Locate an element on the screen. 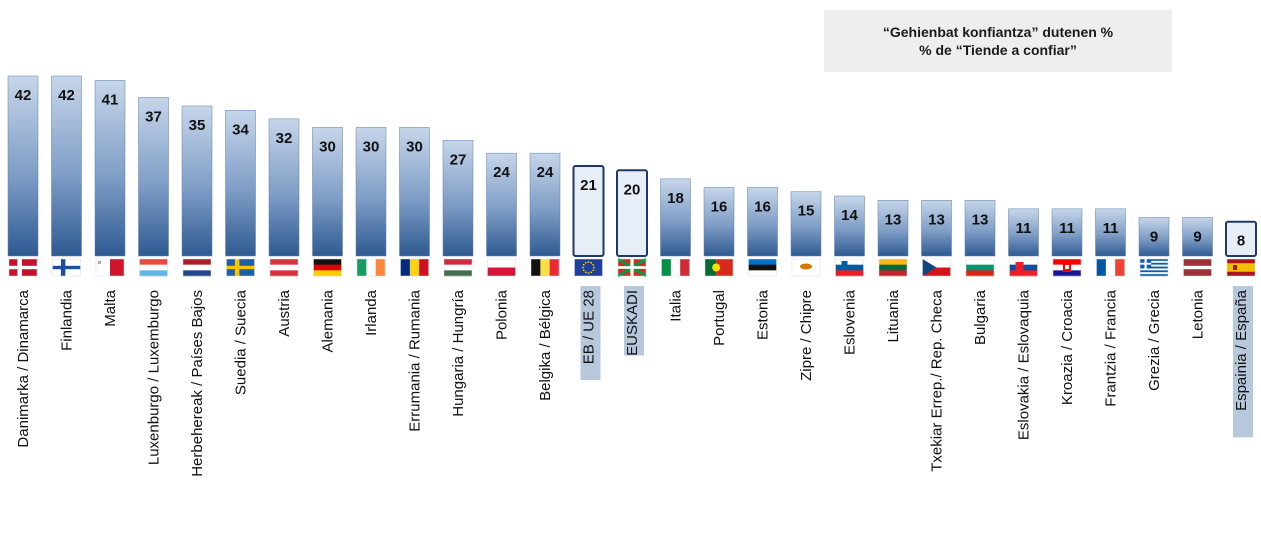 The image size is (1261, 559). value-label-10: 27 is located at coordinates (458, 159).